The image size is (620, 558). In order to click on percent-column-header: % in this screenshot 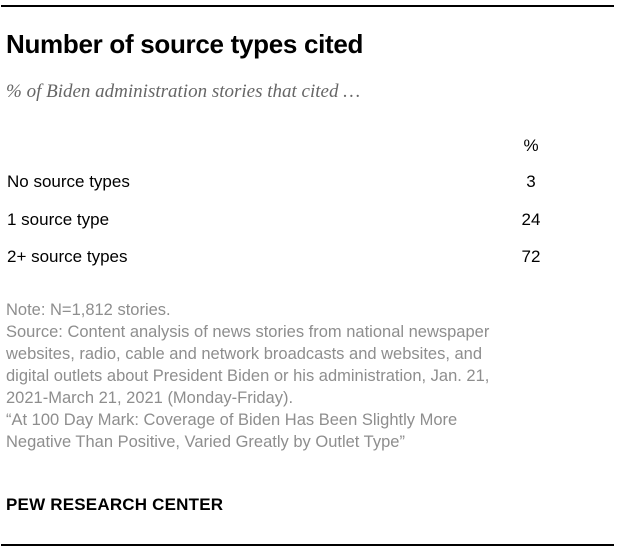, I will do `click(531, 145)`.